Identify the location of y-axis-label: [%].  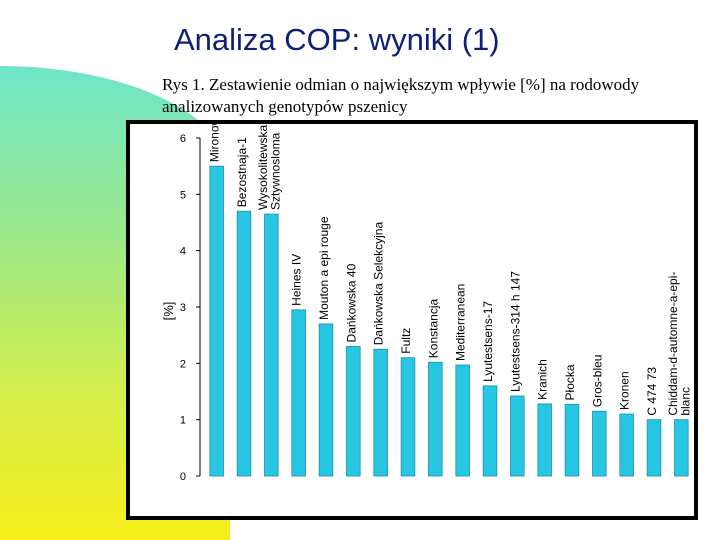
(168, 311).